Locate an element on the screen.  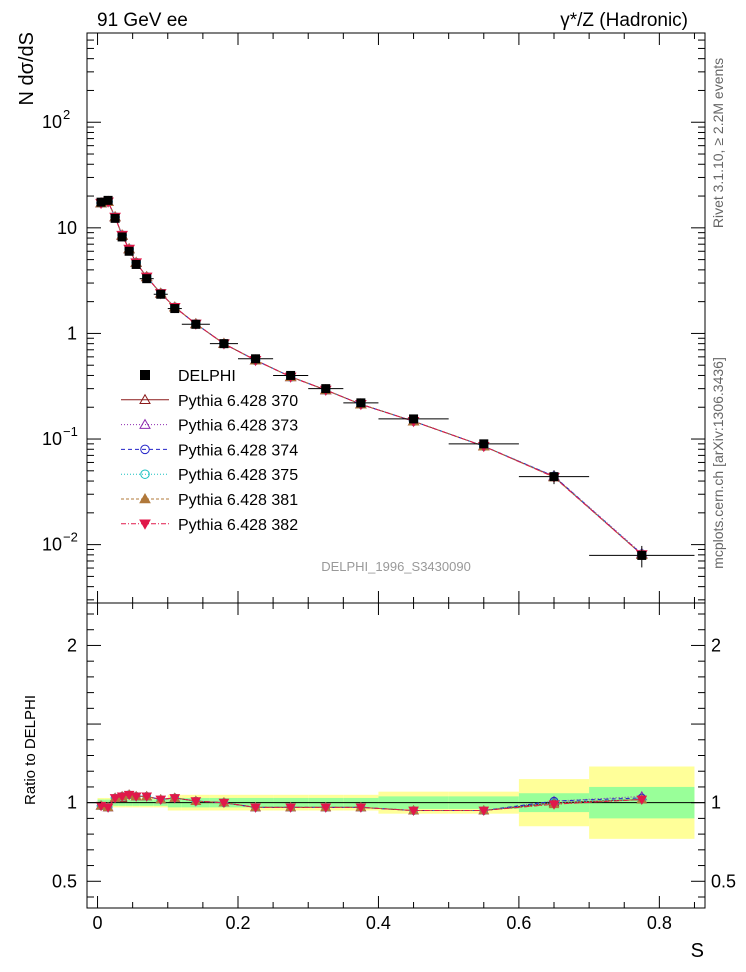
legend-label-0: Pythia 6.428 370 is located at coordinates (238, 401).